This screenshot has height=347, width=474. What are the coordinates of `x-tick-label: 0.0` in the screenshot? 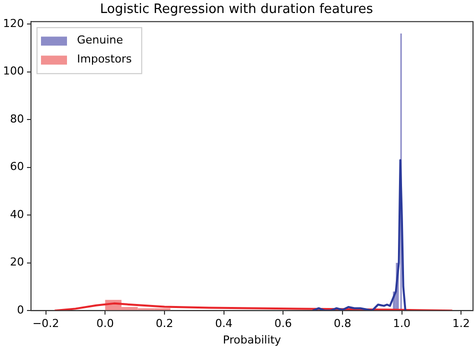 It's located at (105, 323).